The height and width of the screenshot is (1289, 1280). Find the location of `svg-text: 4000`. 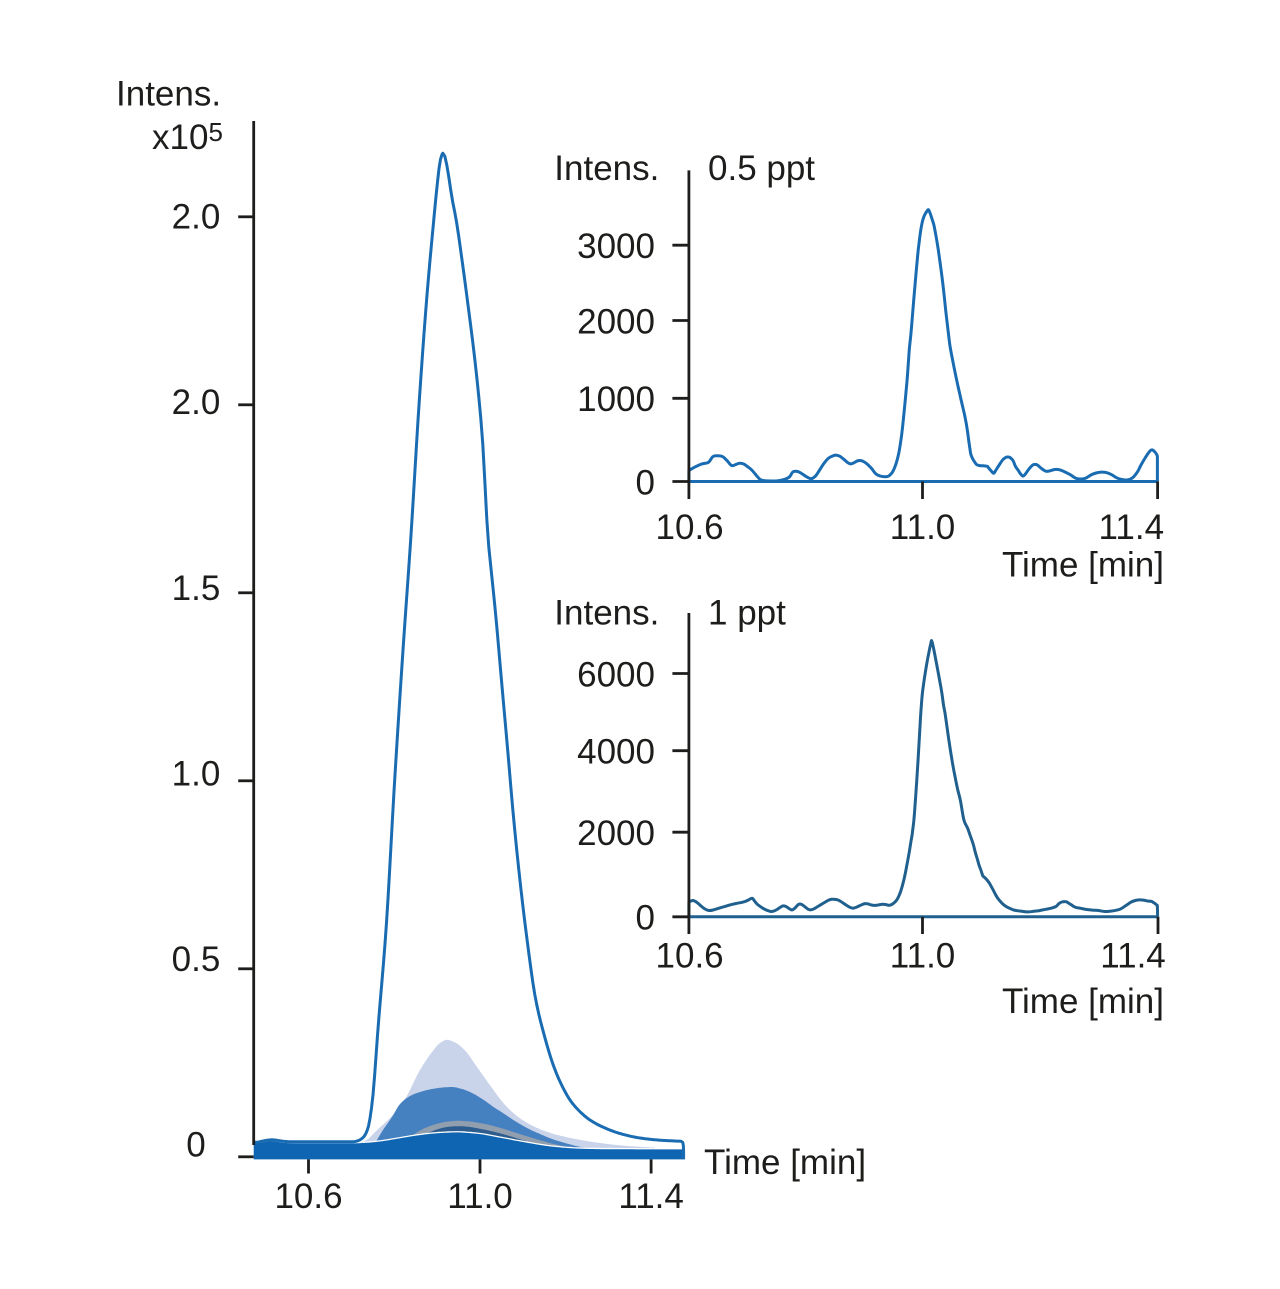

svg-text: 4000 is located at coordinates (616, 752).